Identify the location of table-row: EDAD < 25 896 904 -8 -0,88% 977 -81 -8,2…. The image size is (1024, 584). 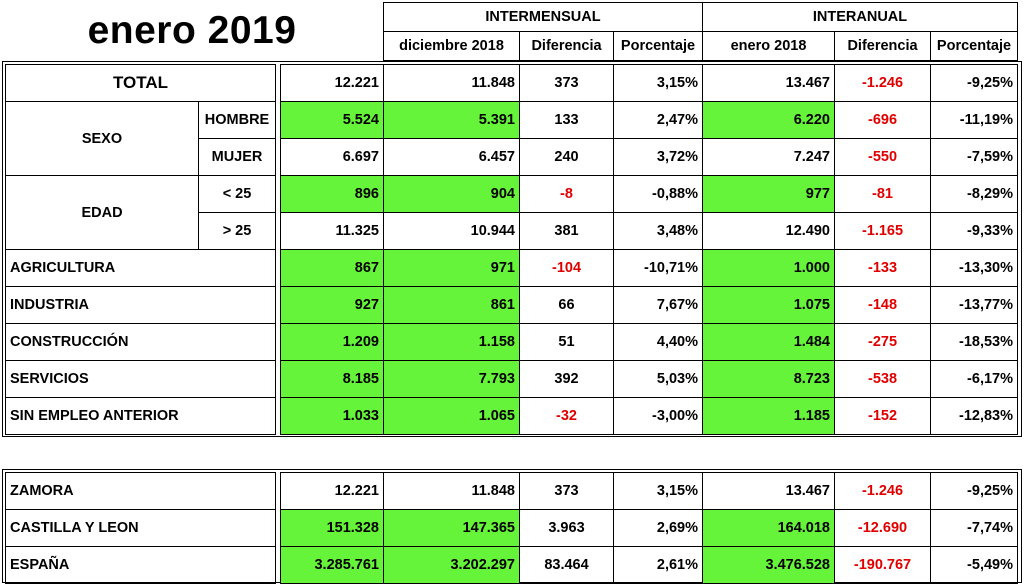
(511, 212).